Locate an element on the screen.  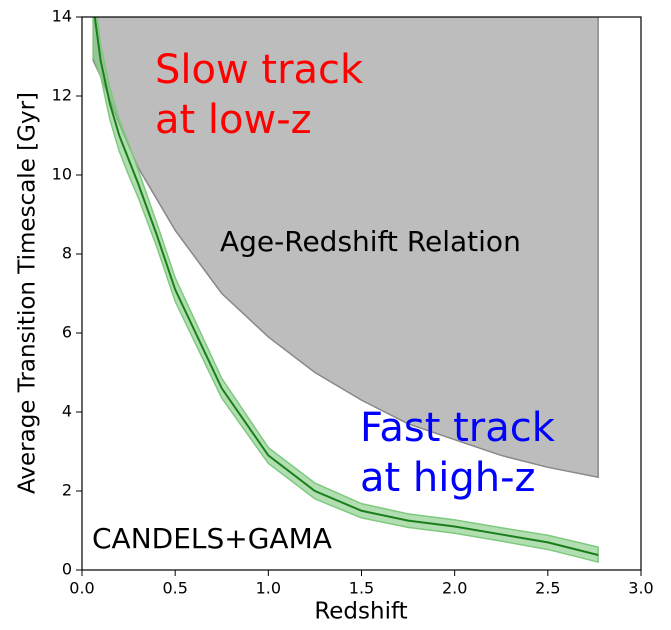
y-tick-label: 0 is located at coordinates (67, 569).